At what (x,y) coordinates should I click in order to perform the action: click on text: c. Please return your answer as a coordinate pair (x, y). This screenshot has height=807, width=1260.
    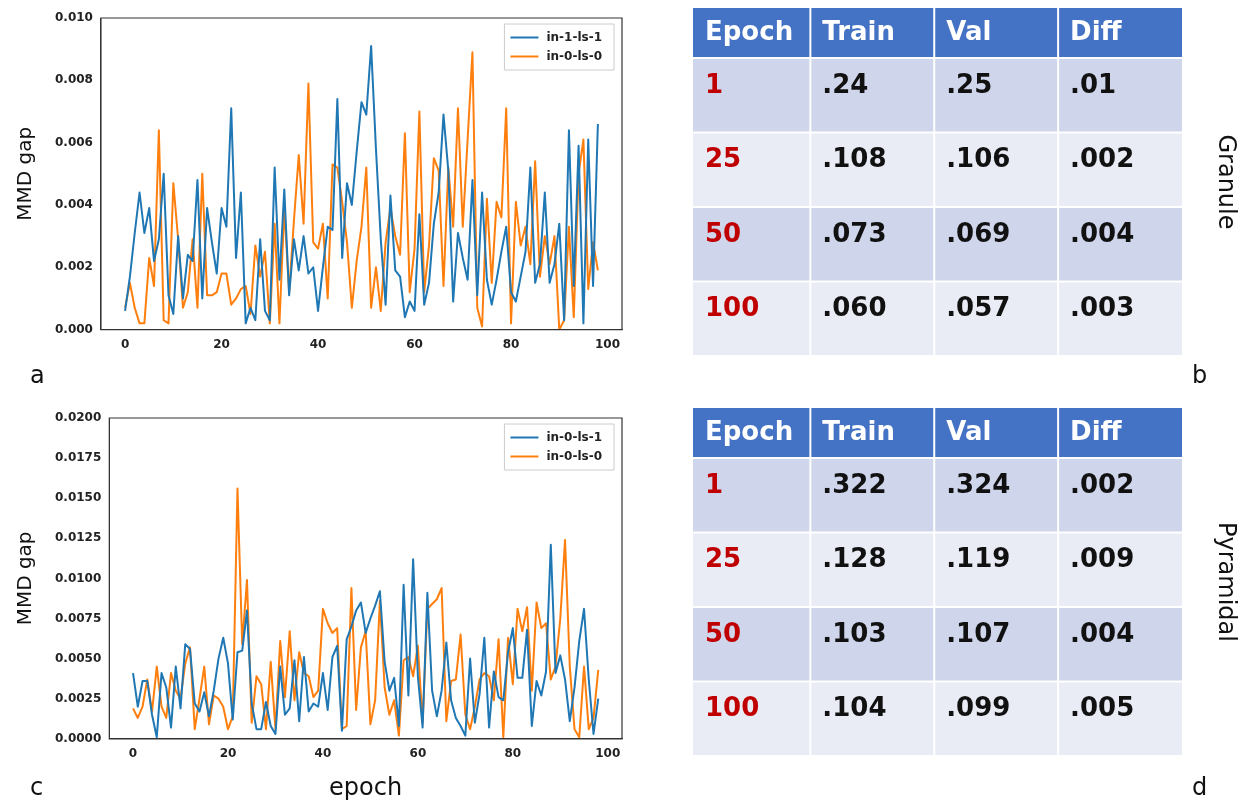
    Looking at the image, I should click on (37, 787).